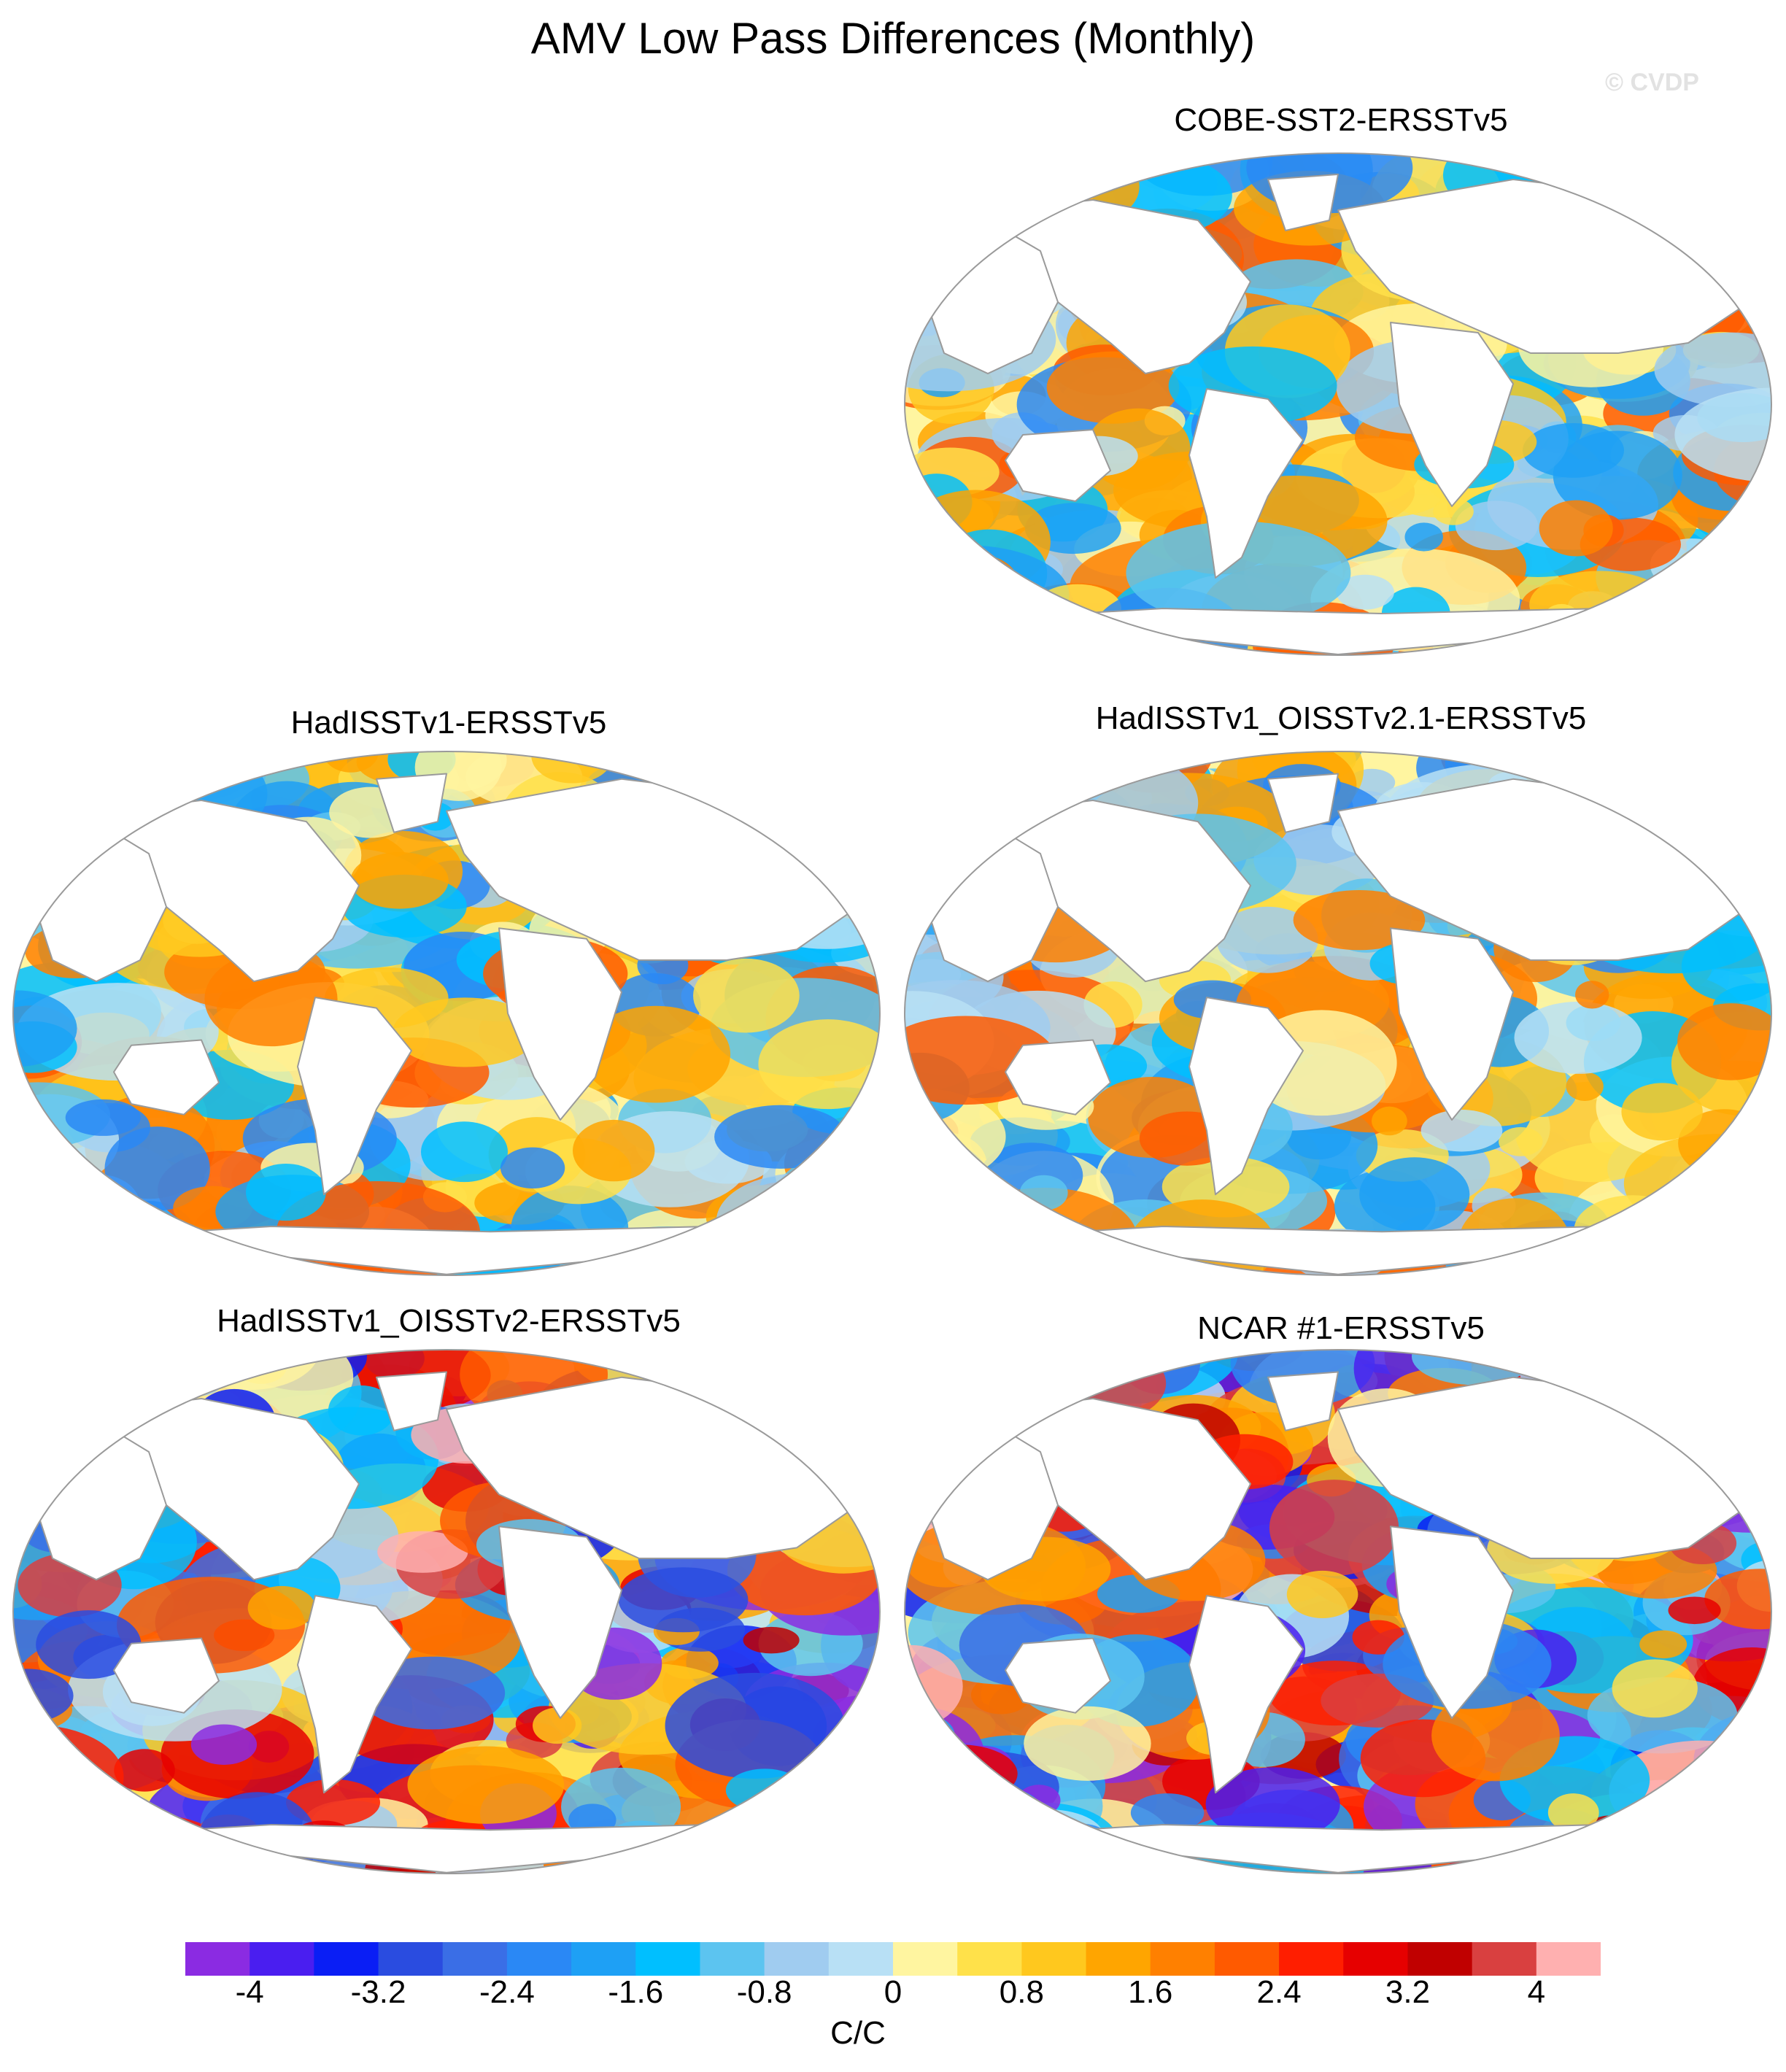 Image resolution: width=1786 pixels, height=2072 pixels. I want to click on panel-title-hadoi21: HadISSTv1_OISSTv2.1-ERSSTv5, so click(1341, 718).